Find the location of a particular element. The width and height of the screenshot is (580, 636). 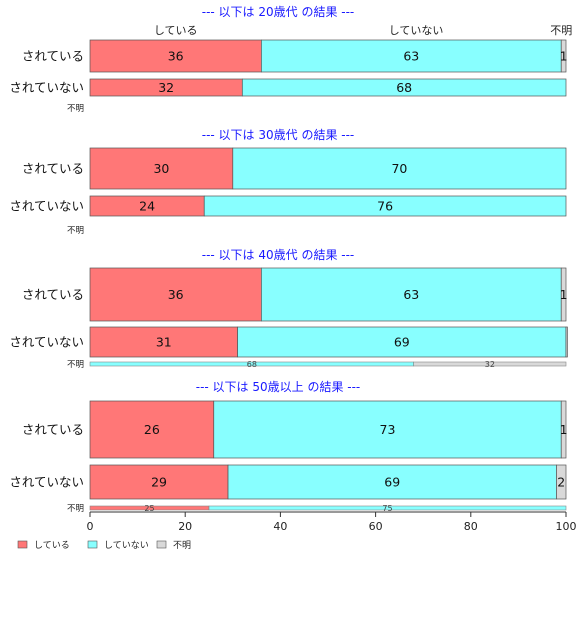

data-label: 76 is located at coordinates (385, 206).